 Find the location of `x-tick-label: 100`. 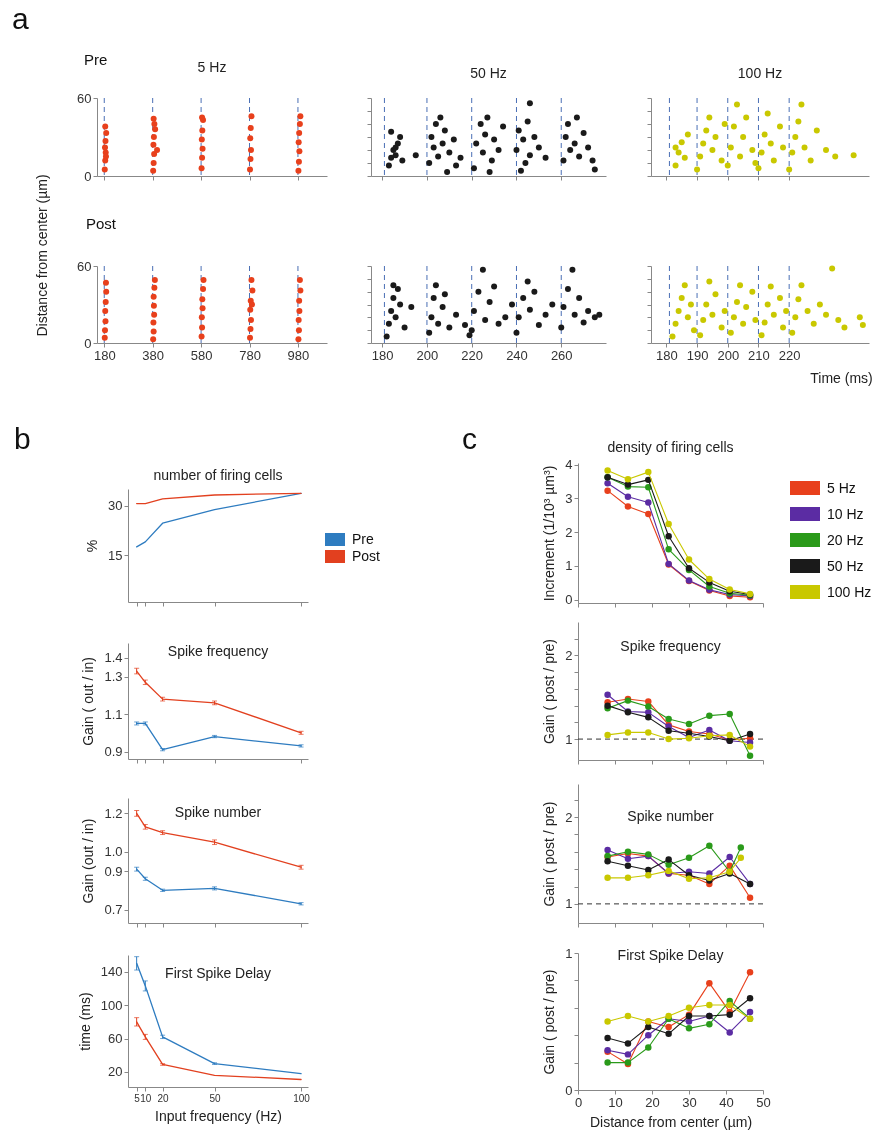

x-tick-label: 100 is located at coordinates (302, 1098).